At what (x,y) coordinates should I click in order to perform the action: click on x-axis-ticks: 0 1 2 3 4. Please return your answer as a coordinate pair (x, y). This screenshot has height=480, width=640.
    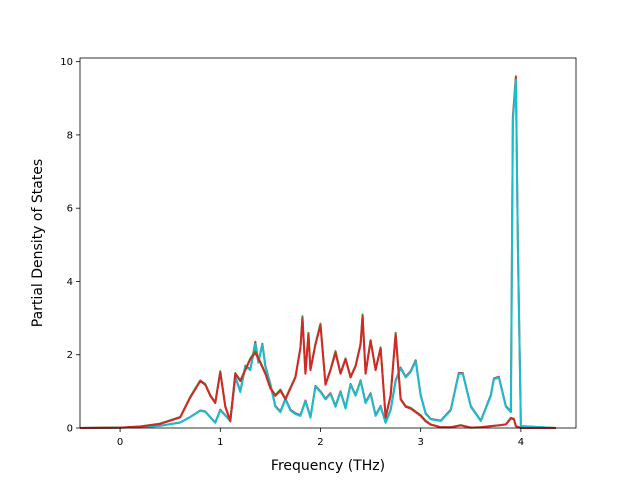
    Looking at the image, I should click on (320, 438).